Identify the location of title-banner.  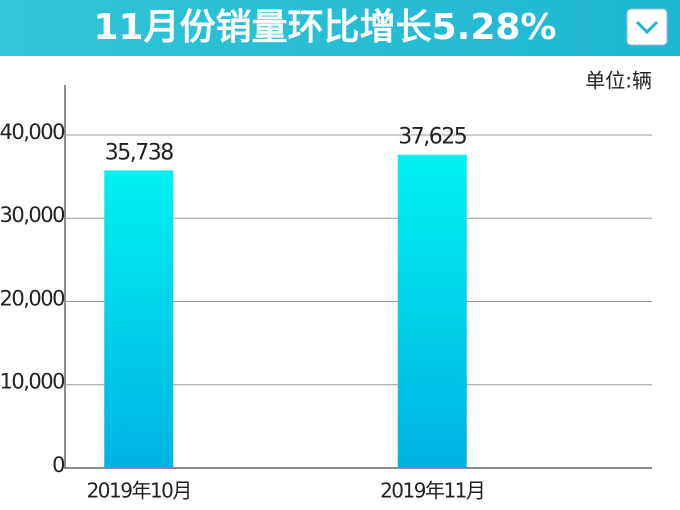
(340, 28).